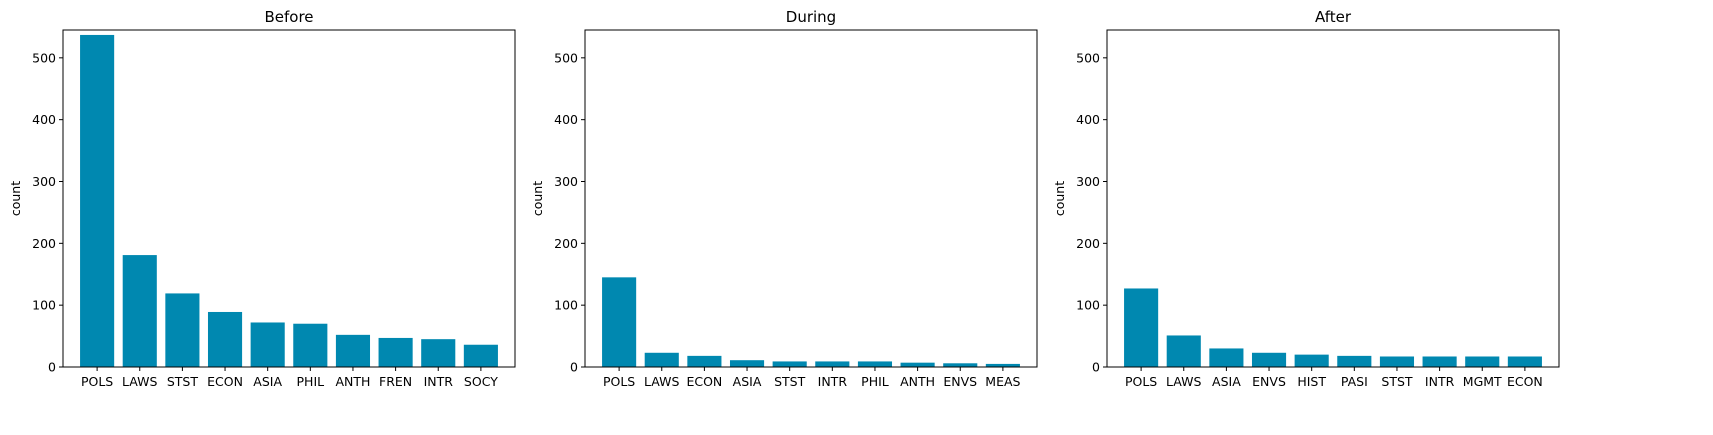 This screenshot has width=1713, height=435. What do you see at coordinates (811, 17) in the screenshot?
I see `chart-title: During` at bounding box center [811, 17].